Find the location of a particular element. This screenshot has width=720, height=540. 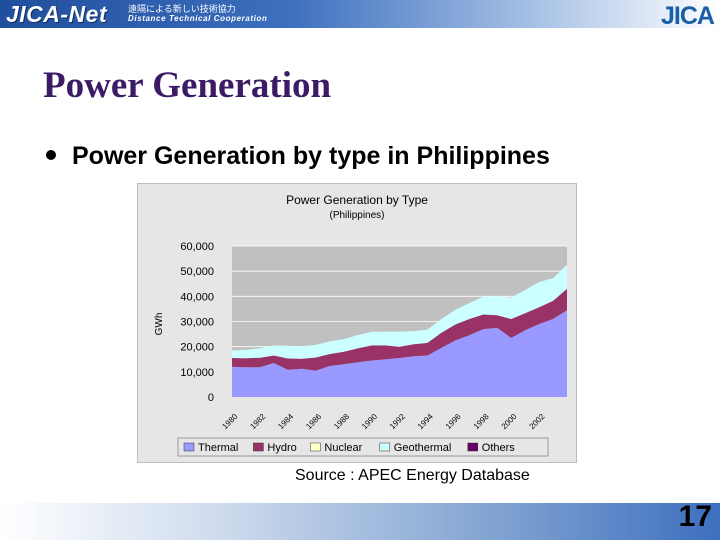

y-axis-label: GWh is located at coordinates (159, 324).